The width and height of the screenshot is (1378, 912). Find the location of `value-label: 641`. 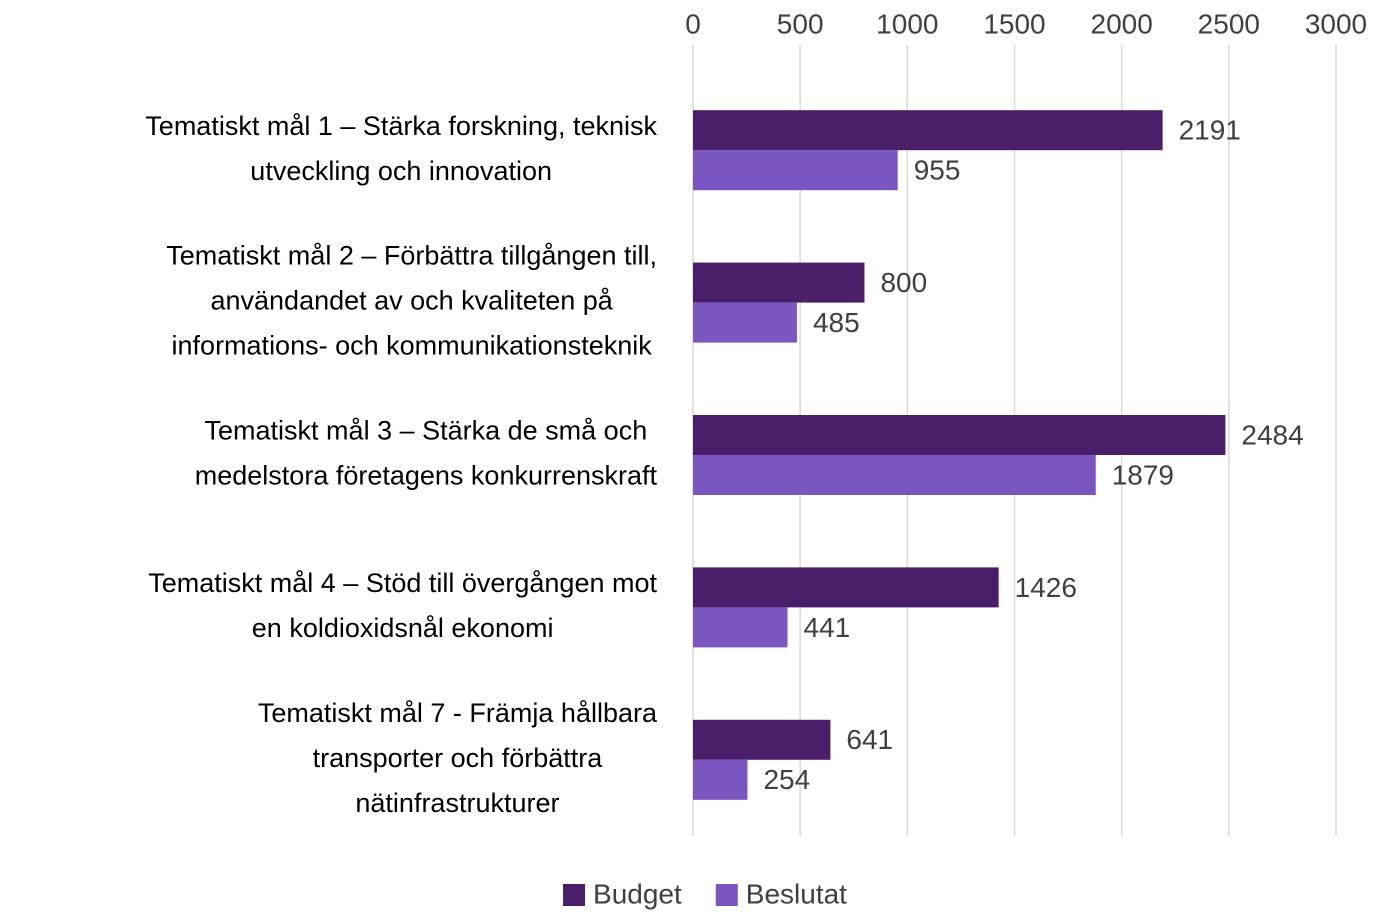

value-label: 641 is located at coordinates (869, 739).